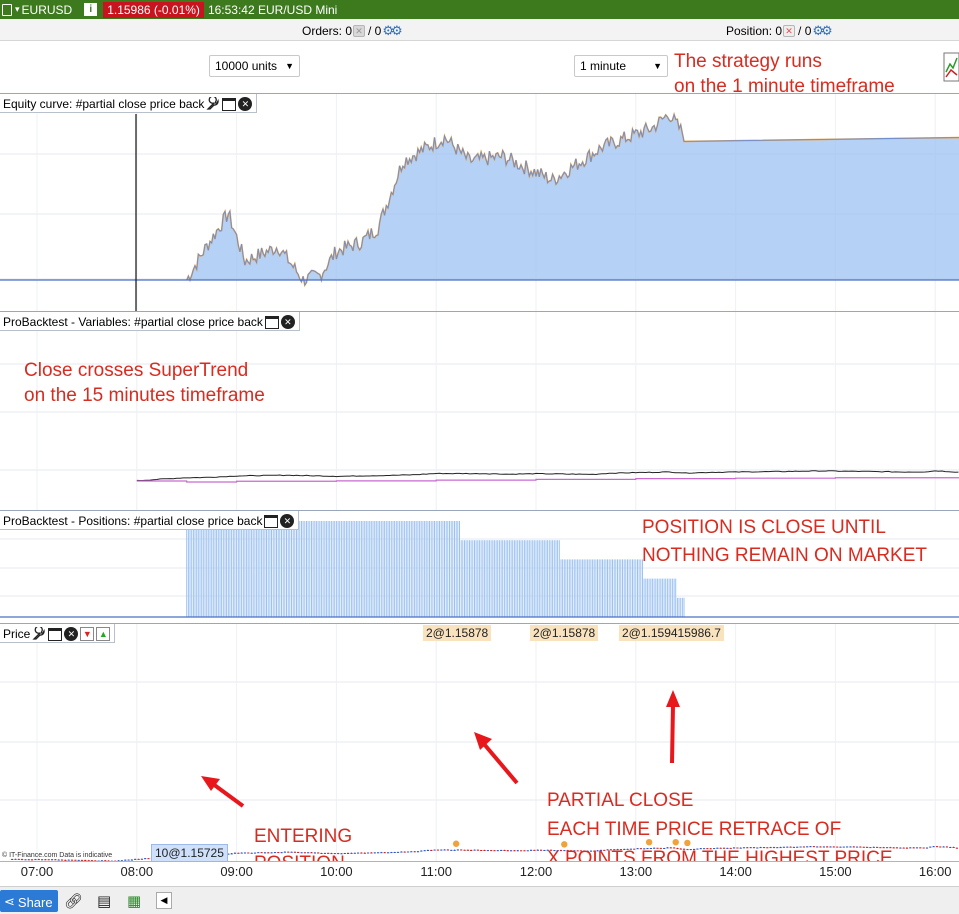  Describe the element at coordinates (336, 871) in the screenshot. I see `x-tick-label: 10:00` at that location.